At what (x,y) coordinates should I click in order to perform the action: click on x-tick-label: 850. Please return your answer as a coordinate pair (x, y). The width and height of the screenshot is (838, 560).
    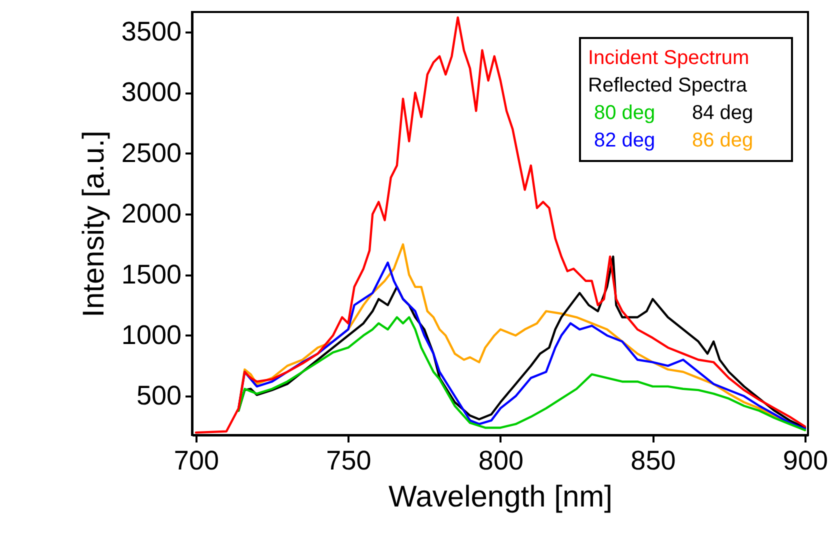
    Looking at the image, I should click on (653, 461).